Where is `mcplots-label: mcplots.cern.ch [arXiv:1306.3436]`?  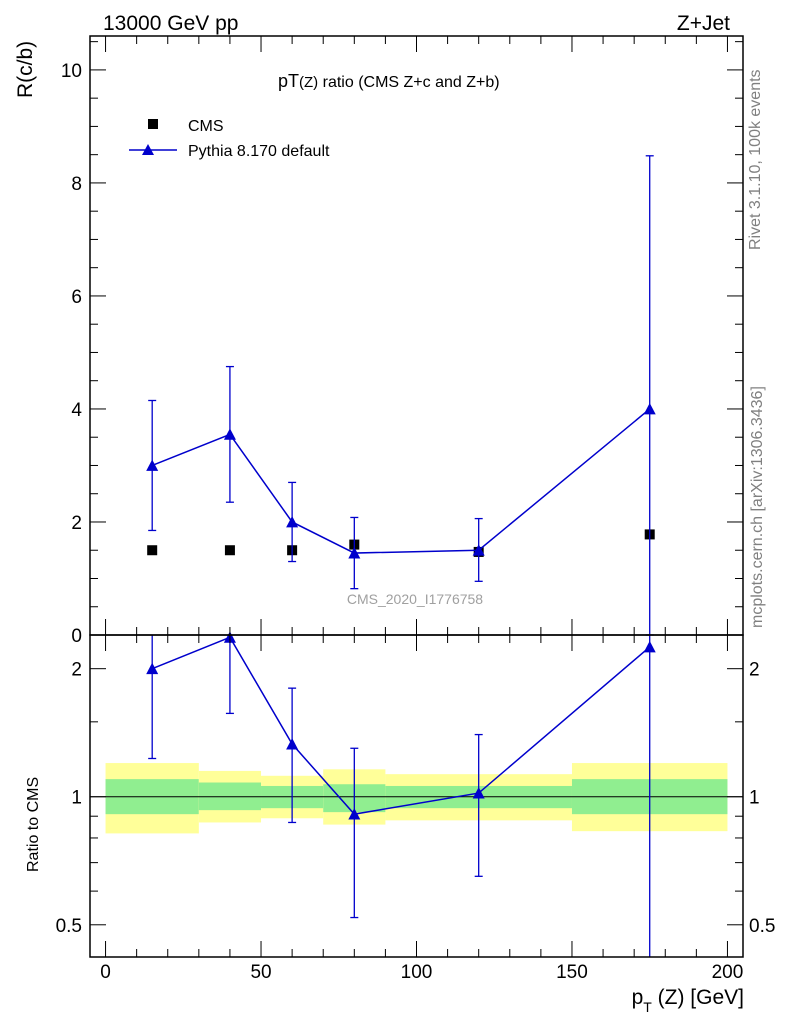 mcplots-label: mcplots.cern.ch [arXiv:1306.3436] is located at coordinates (757, 507).